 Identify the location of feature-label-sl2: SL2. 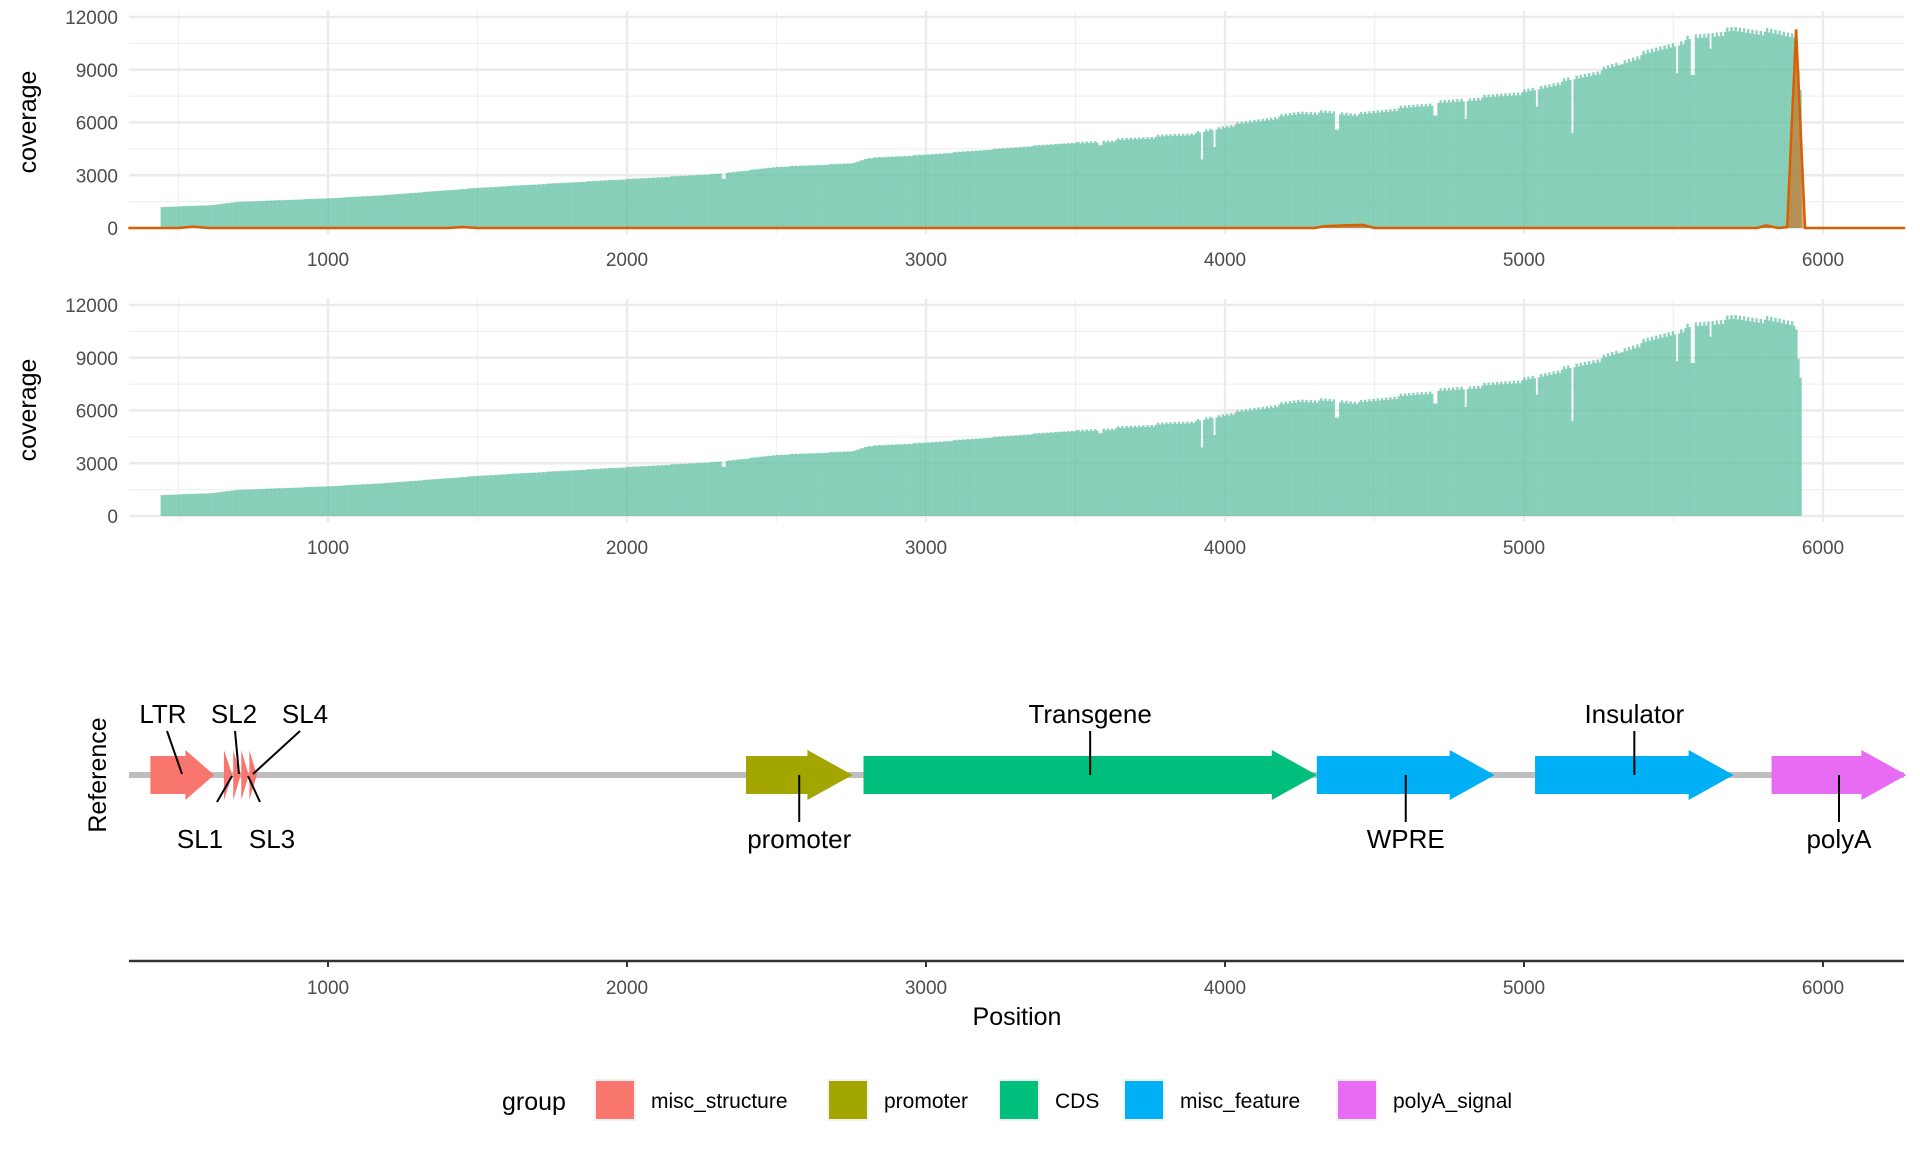
(234, 714).